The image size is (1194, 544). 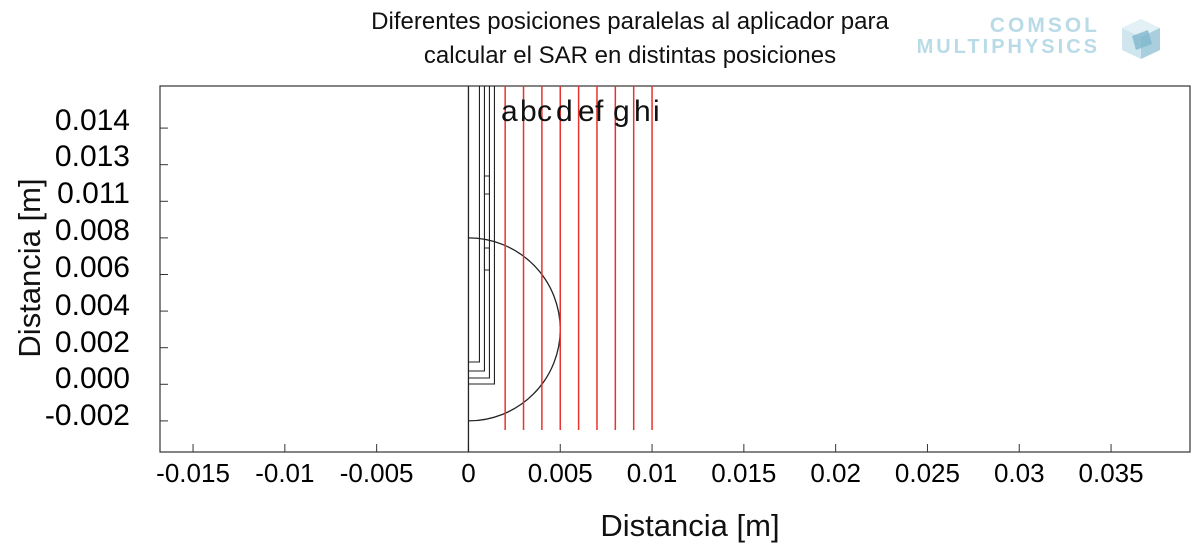 I want to click on comsol-logo: COMSOL MULTIPHYSICS, so click(x=1049, y=38).